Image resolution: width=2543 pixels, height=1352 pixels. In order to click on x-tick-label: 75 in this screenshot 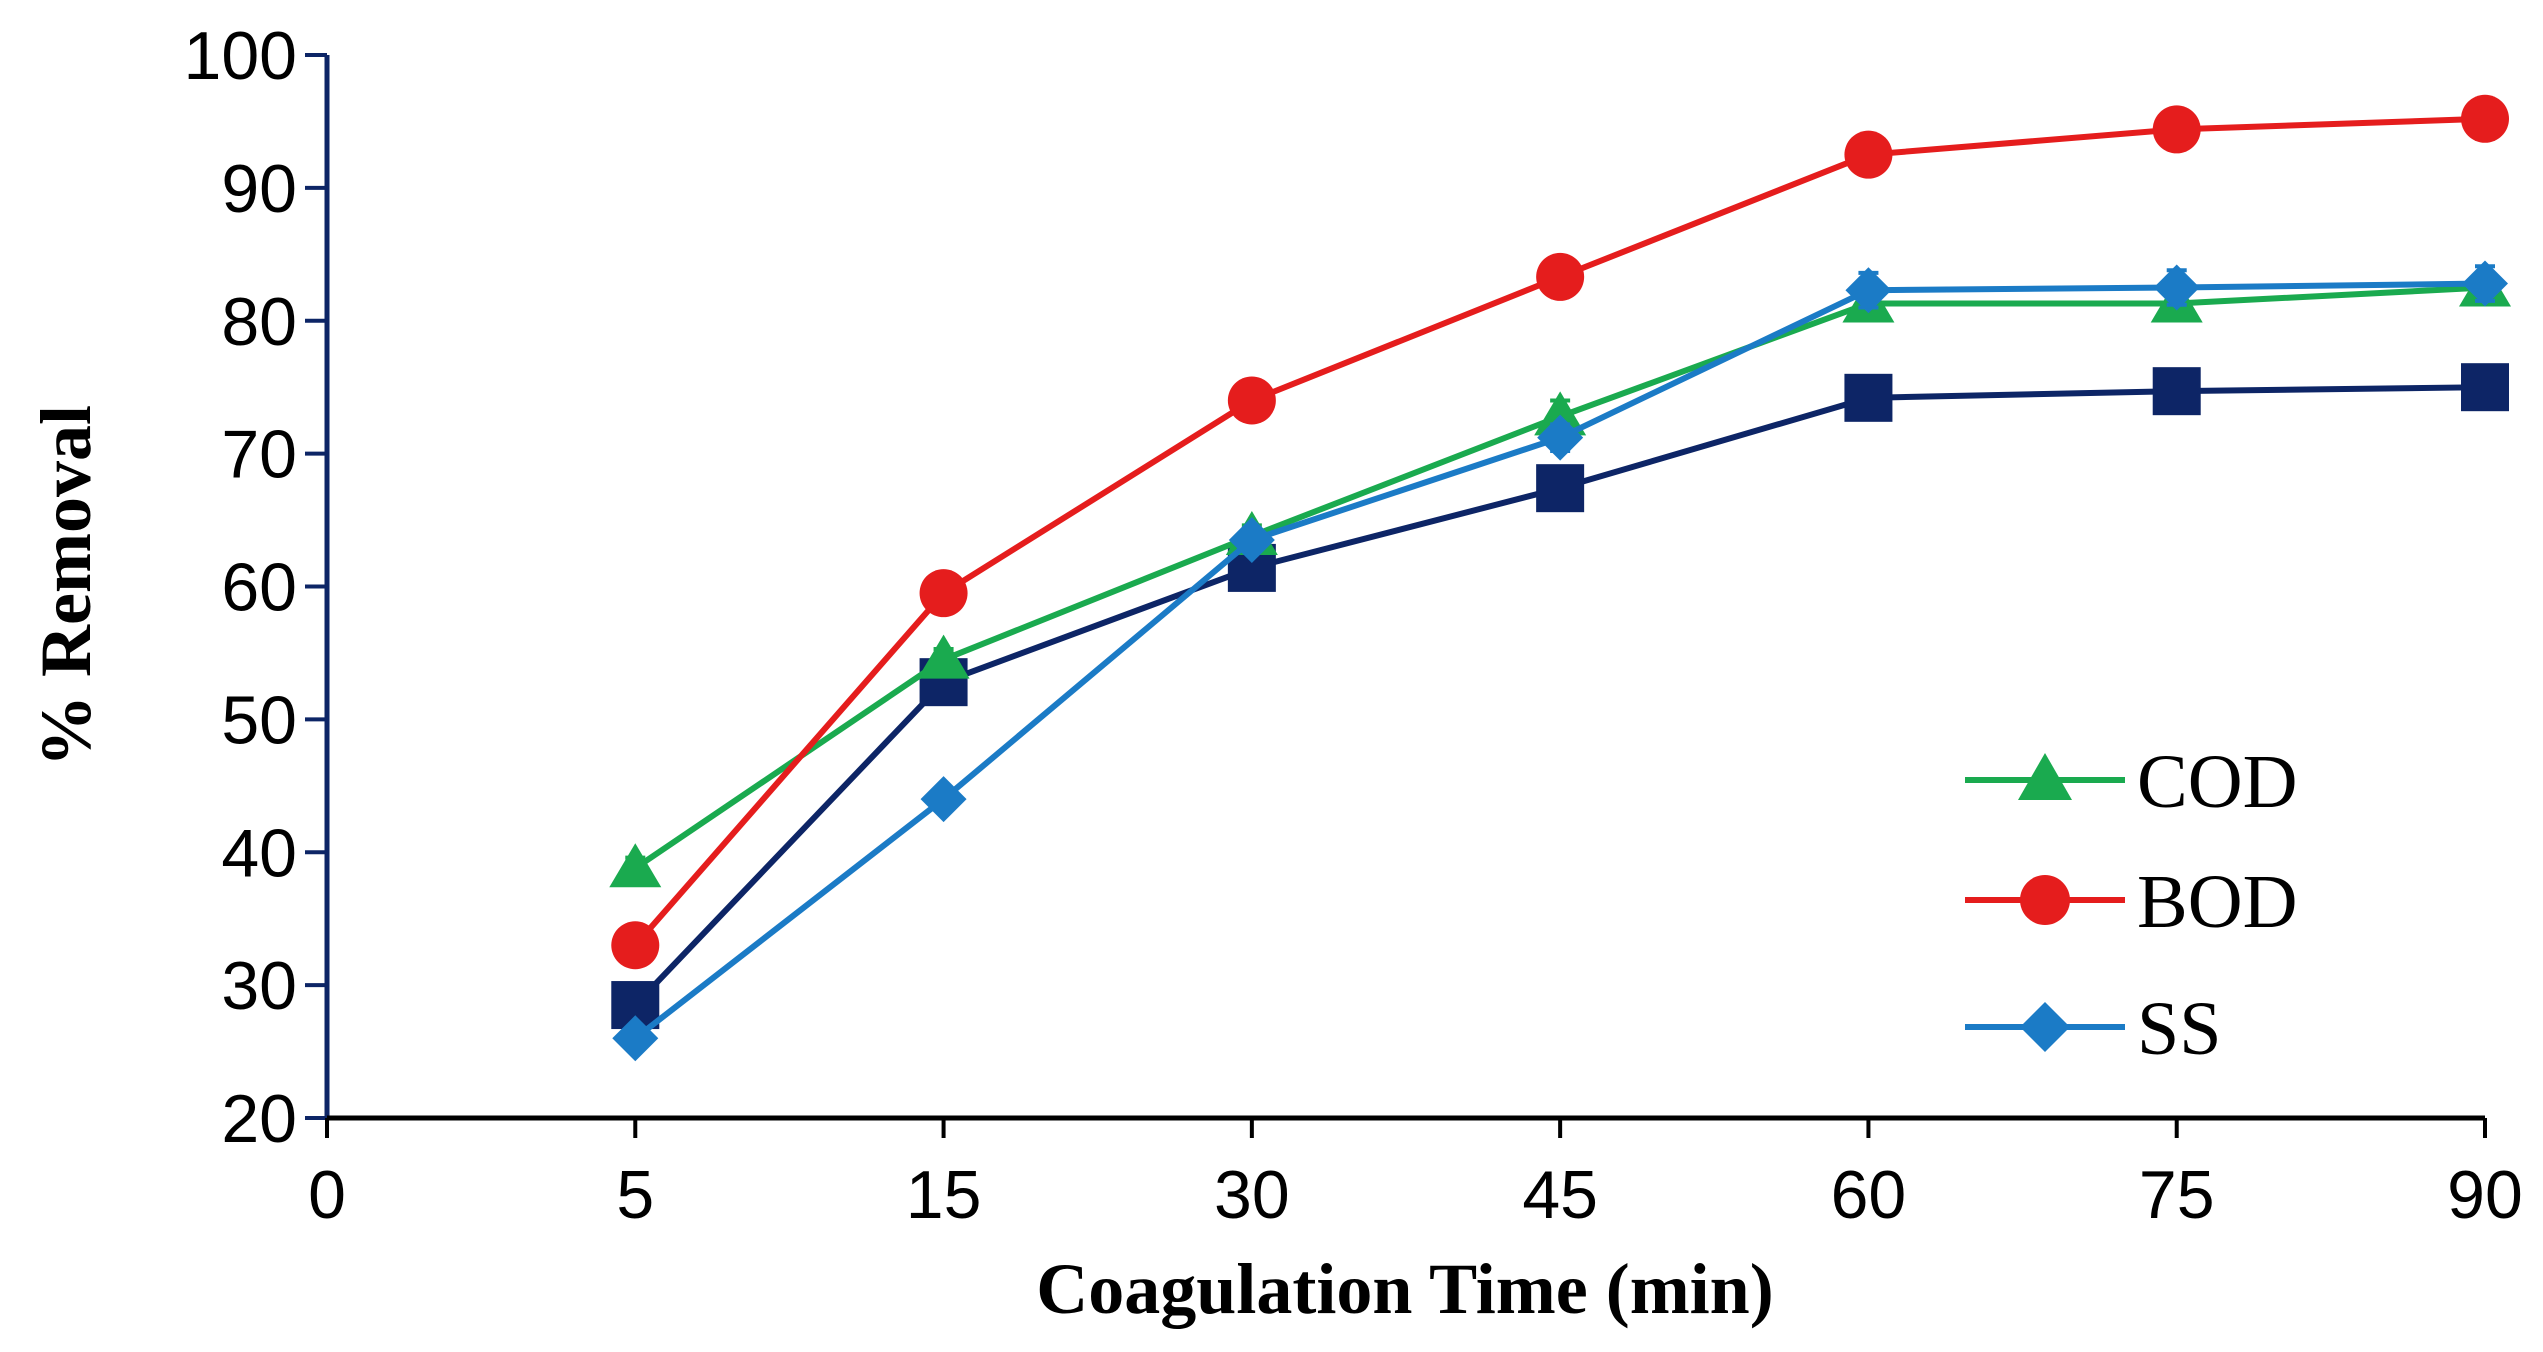, I will do `click(2177, 1195)`.